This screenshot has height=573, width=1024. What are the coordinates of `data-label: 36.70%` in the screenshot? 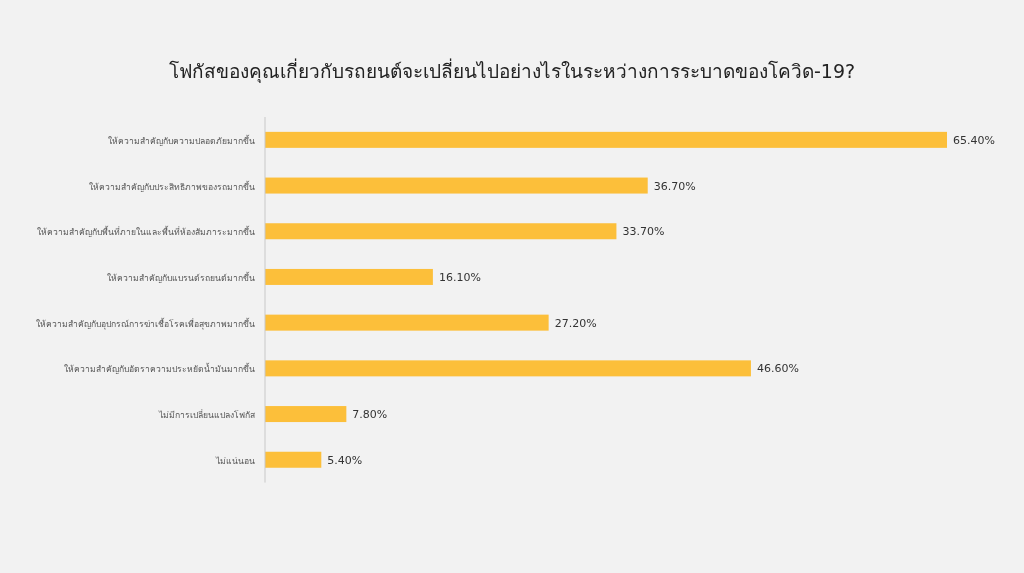 It's located at (674, 186).